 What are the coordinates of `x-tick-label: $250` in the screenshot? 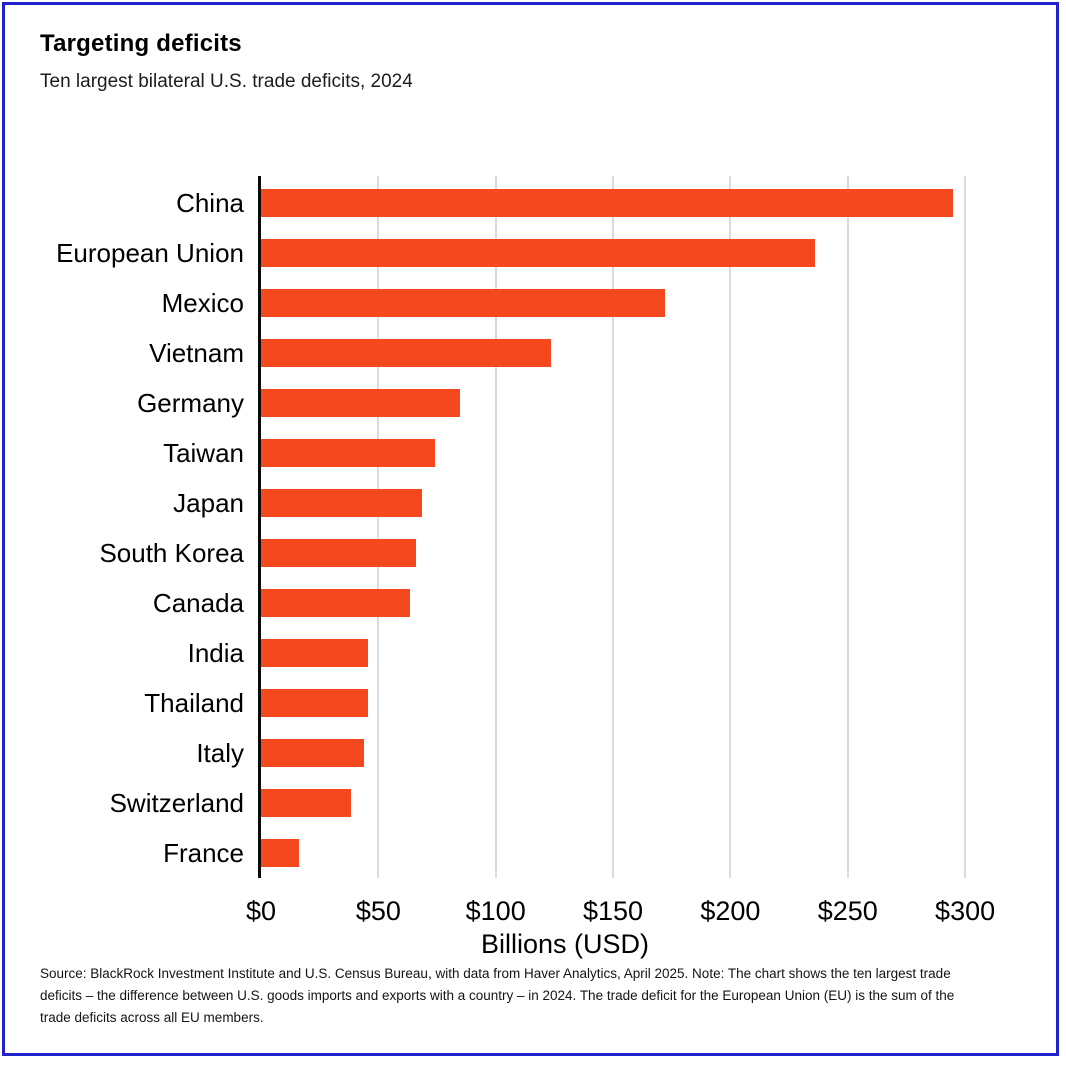 It's located at (847, 911).